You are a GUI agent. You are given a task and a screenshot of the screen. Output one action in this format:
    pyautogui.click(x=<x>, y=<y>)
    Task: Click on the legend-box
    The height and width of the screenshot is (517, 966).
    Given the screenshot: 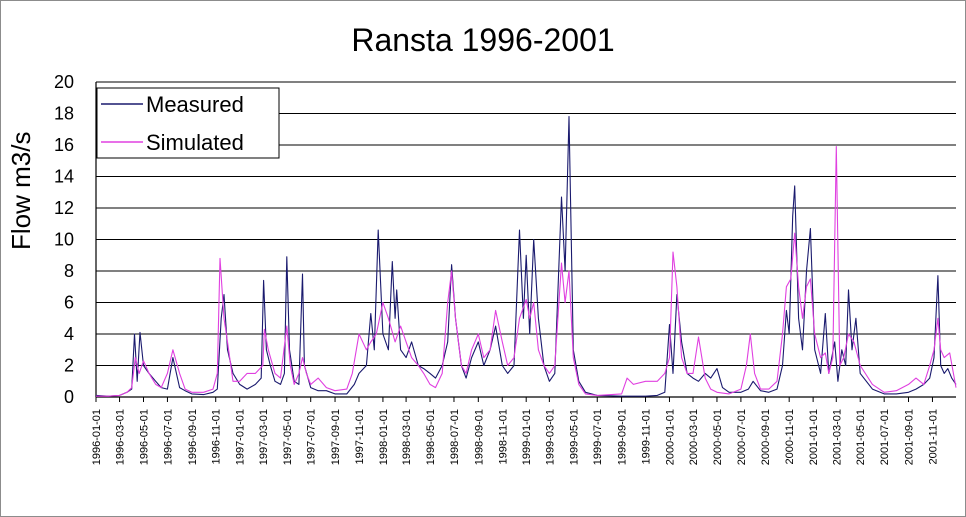 What is the action you would take?
    pyautogui.click(x=188, y=123)
    